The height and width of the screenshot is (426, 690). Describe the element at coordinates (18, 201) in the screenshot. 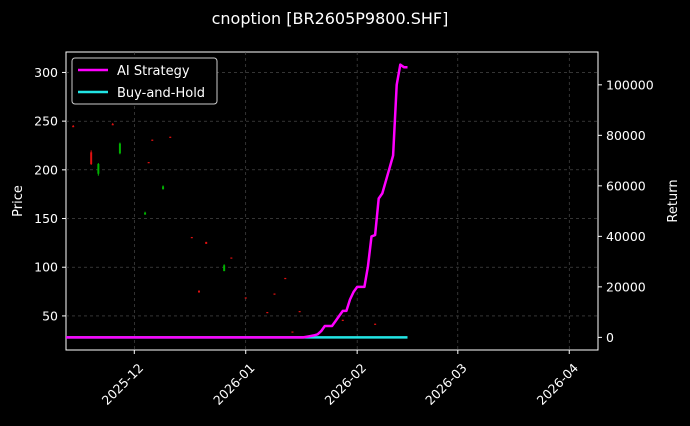

I see `y-axis-label: Price` at that location.